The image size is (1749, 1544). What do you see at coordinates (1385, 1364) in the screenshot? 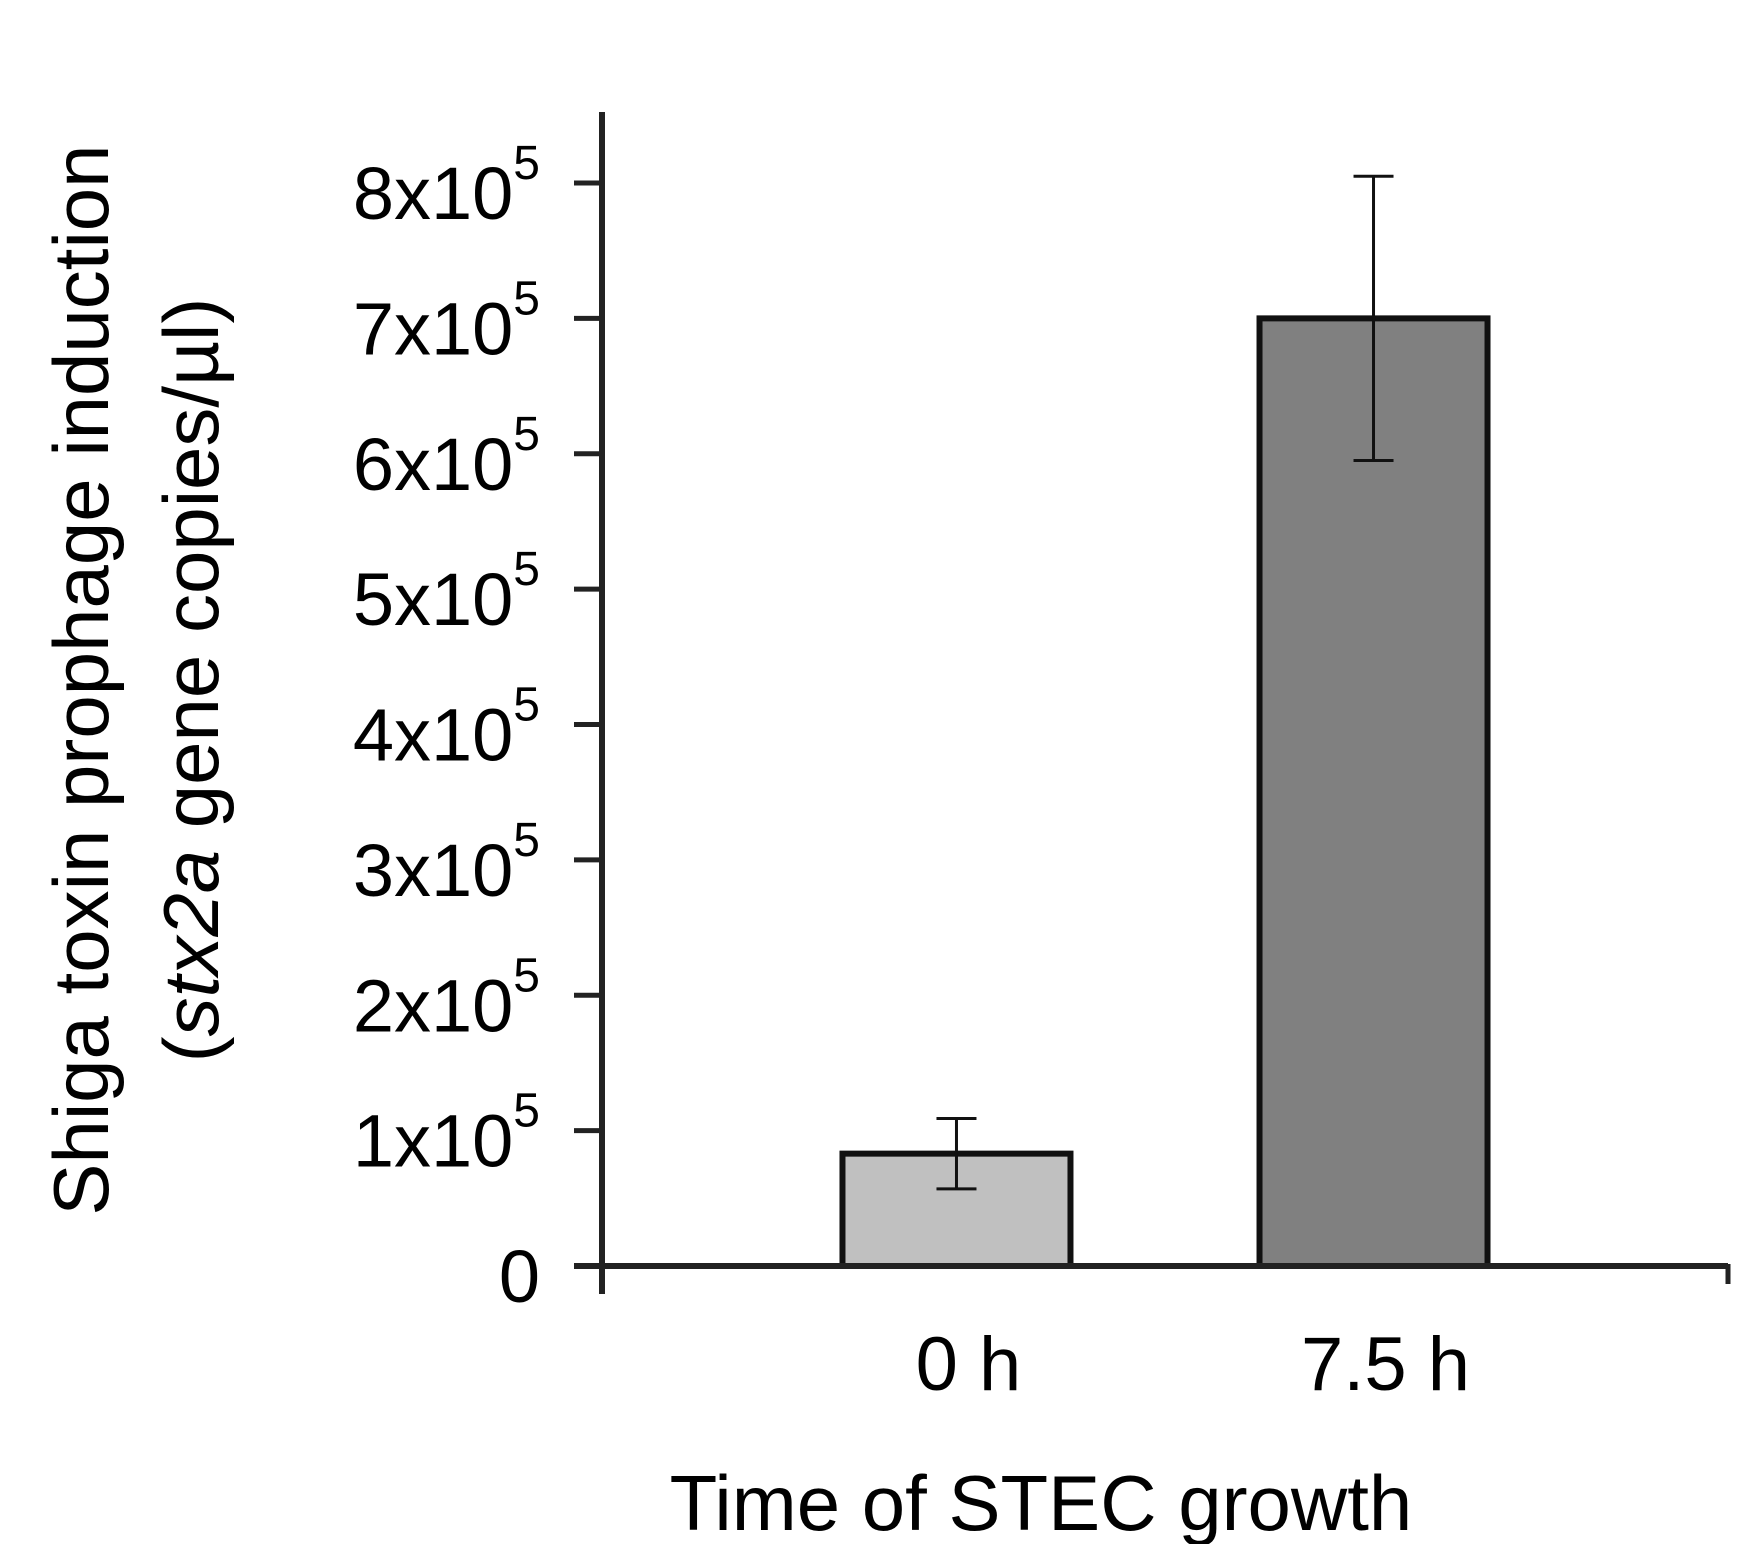
I see `x-category-label: 7.5 h` at bounding box center [1385, 1364].